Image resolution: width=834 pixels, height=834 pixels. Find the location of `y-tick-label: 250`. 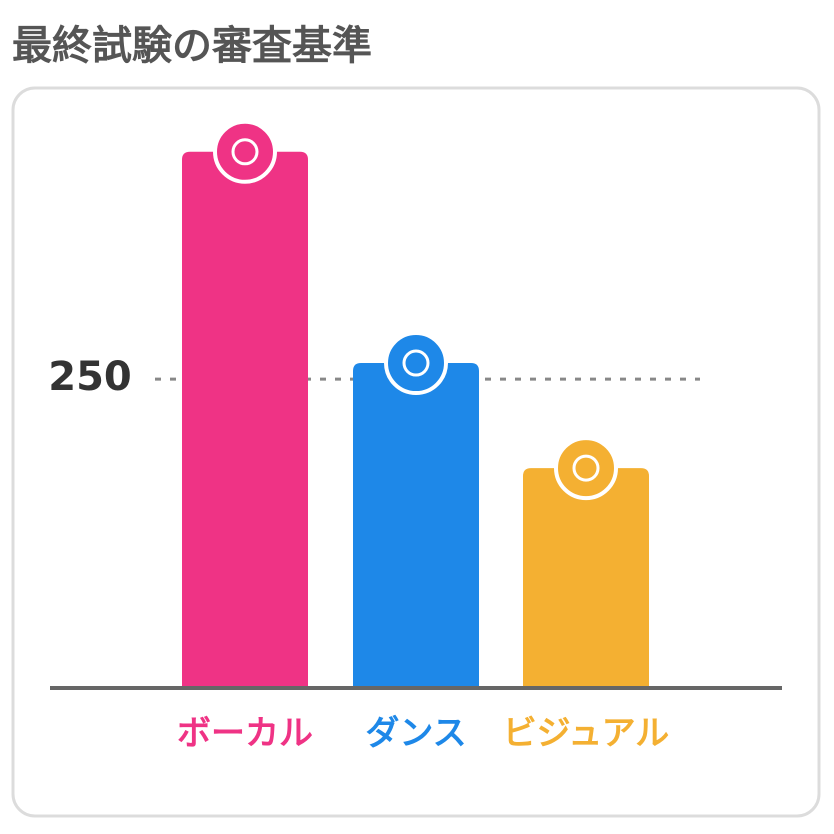

y-tick-label: 250 is located at coordinates (90, 377).